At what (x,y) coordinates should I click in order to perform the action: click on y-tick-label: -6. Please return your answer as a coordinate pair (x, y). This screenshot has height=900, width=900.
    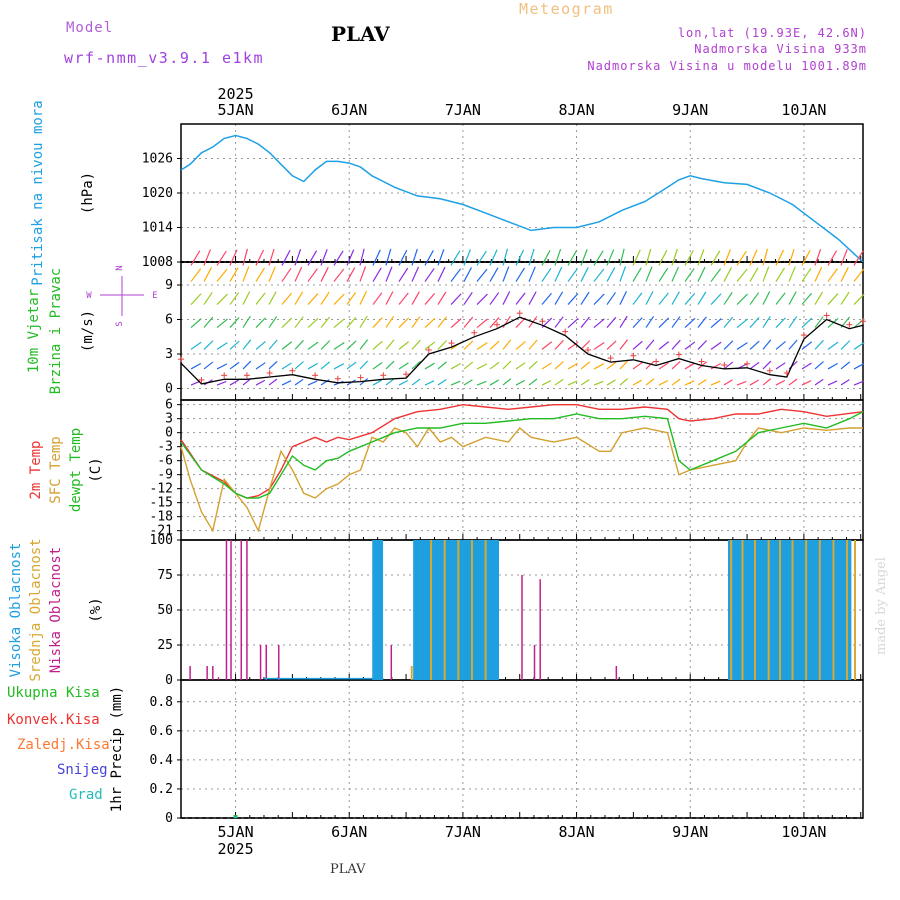
    Looking at the image, I should click on (165, 461).